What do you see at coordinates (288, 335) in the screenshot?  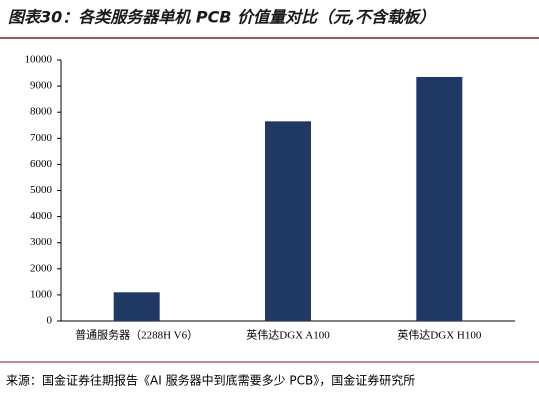 I see `x-tick-label: 英伟达DGX A100` at bounding box center [288, 335].